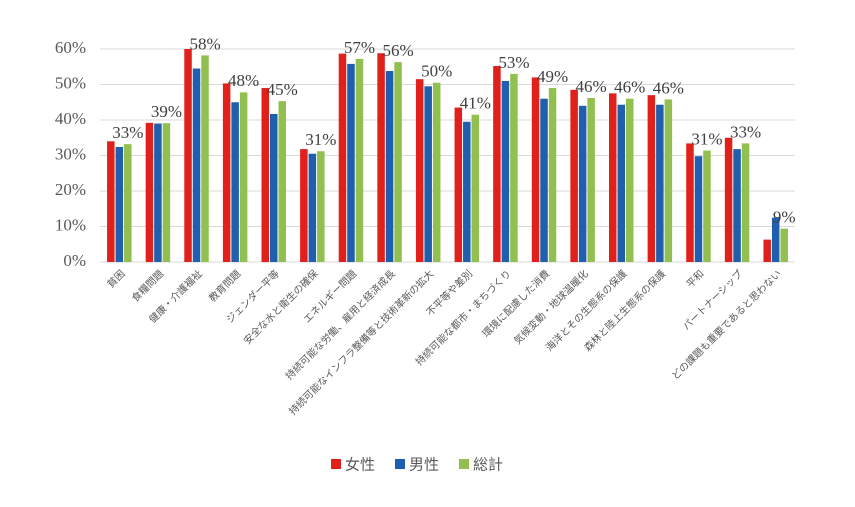 The width and height of the screenshot is (855, 507). What do you see at coordinates (281, 307) in the screenshot?
I see `x-tick-label: 安全な水と衛生の確保` at bounding box center [281, 307].